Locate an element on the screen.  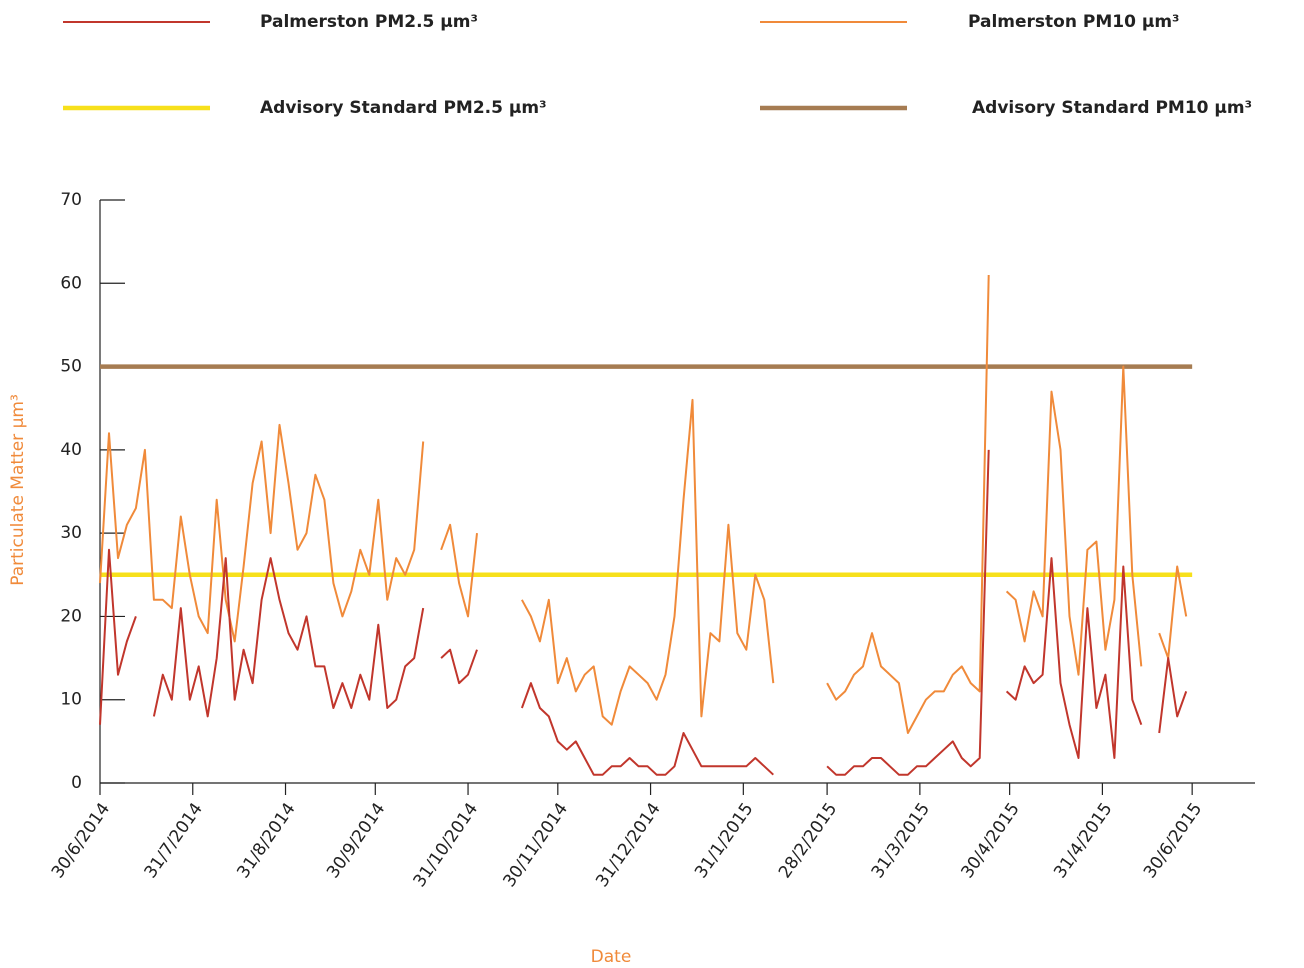
y-tick-label: 10 is located at coordinates (71, 700).